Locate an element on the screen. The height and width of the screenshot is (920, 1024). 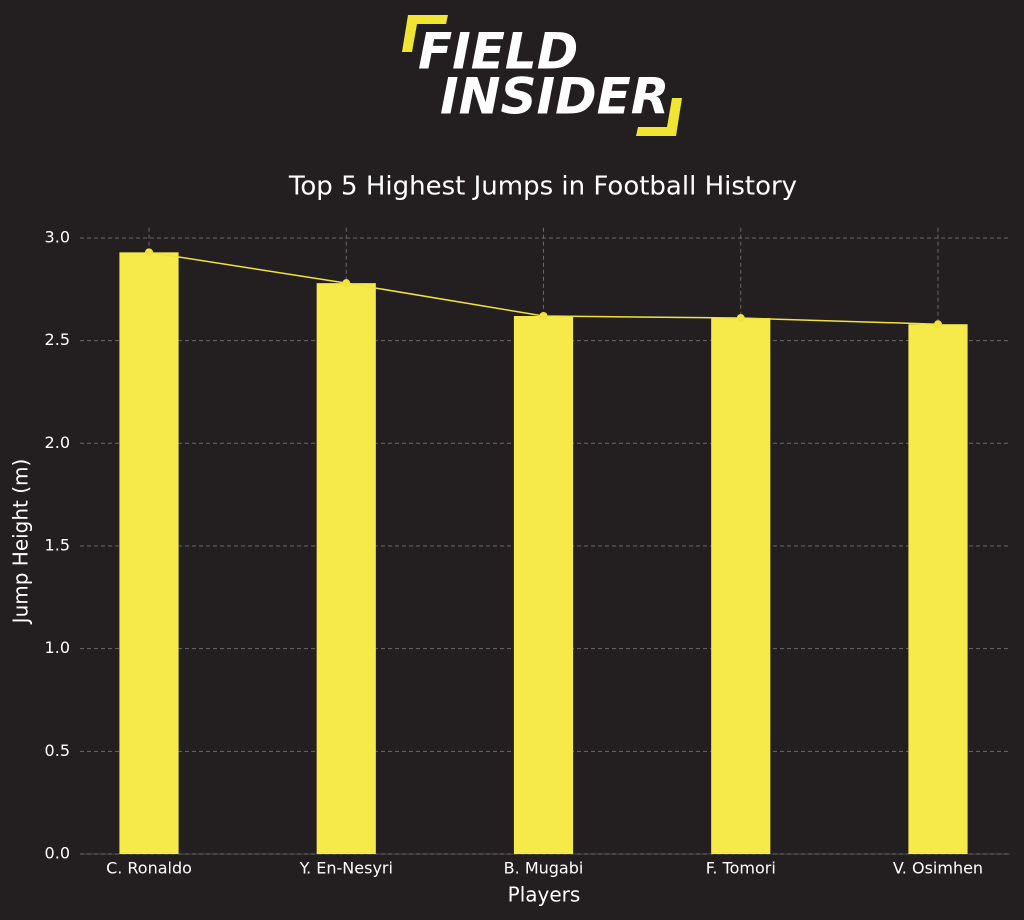
x-tick-label: B. Mugabi is located at coordinates (544, 868).